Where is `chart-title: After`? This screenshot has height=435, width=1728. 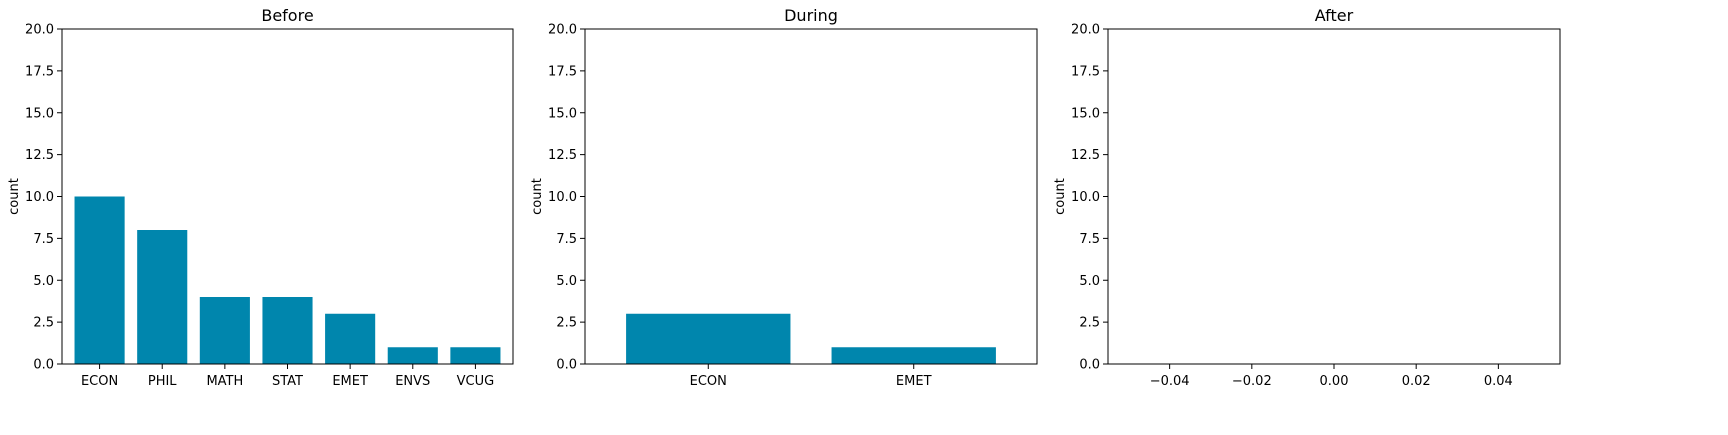
chart-title: After is located at coordinates (1334, 15).